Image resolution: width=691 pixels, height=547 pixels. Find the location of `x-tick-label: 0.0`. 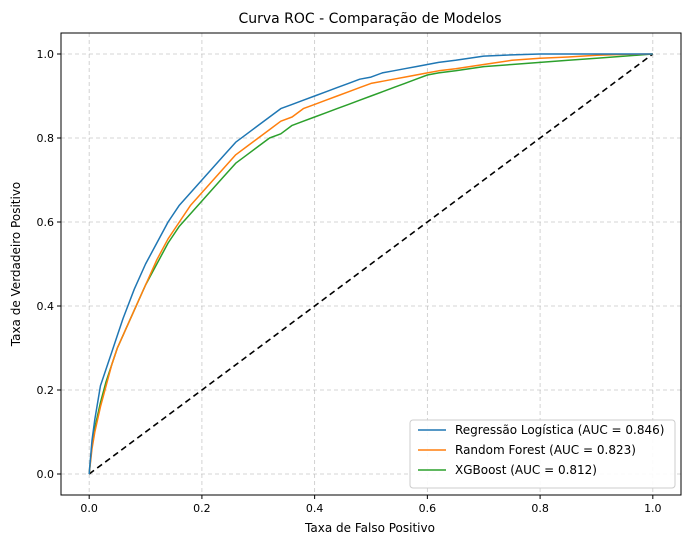

x-tick-label: 0.0 is located at coordinates (89, 508).